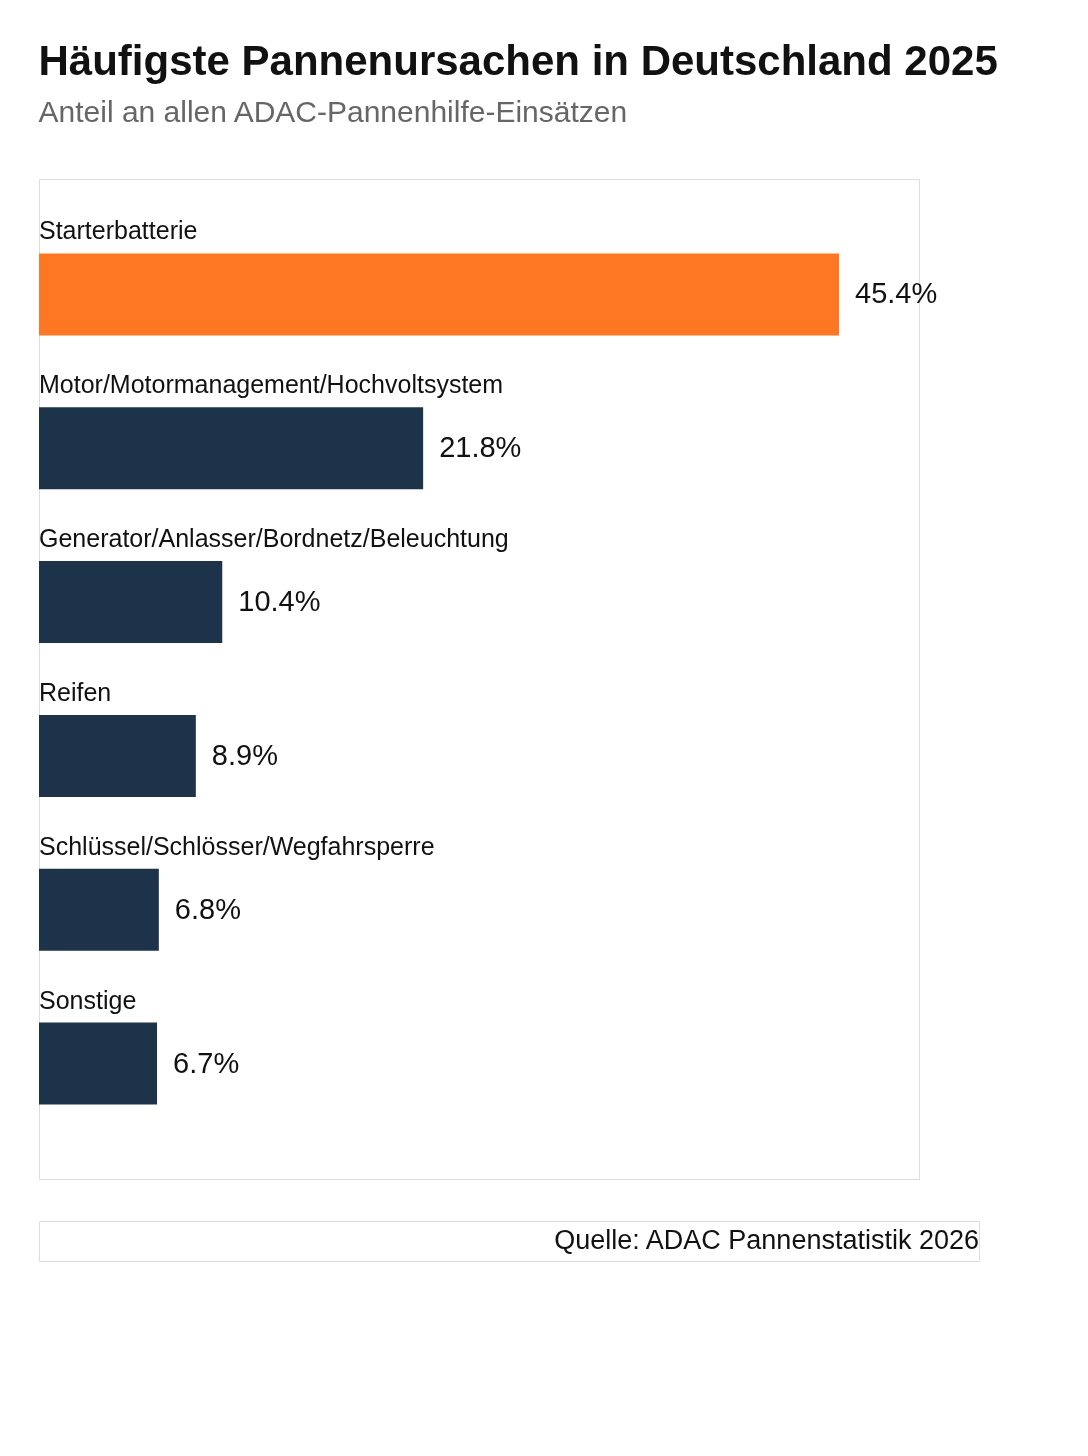  Describe the element at coordinates (206, 1062) in the screenshot. I see `data-label: 6.7%` at that location.